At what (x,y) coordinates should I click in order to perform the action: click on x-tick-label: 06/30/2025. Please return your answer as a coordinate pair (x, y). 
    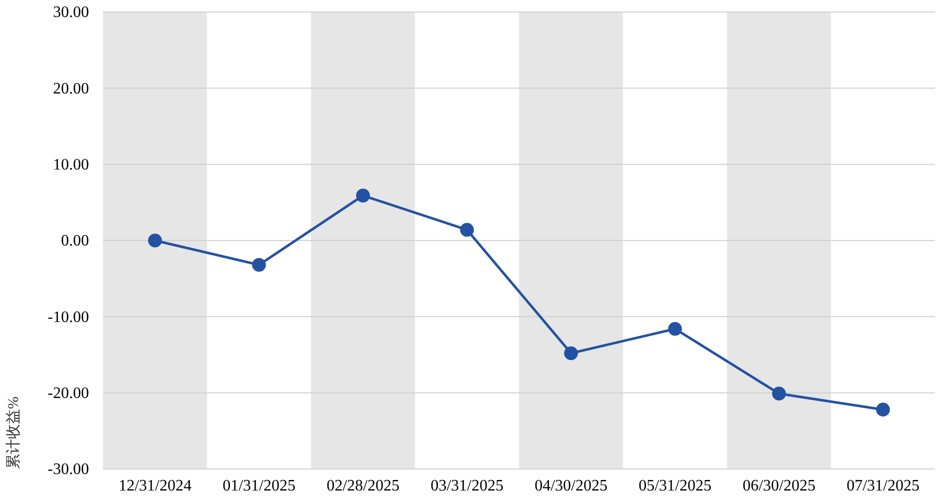
    Looking at the image, I should click on (779, 485).